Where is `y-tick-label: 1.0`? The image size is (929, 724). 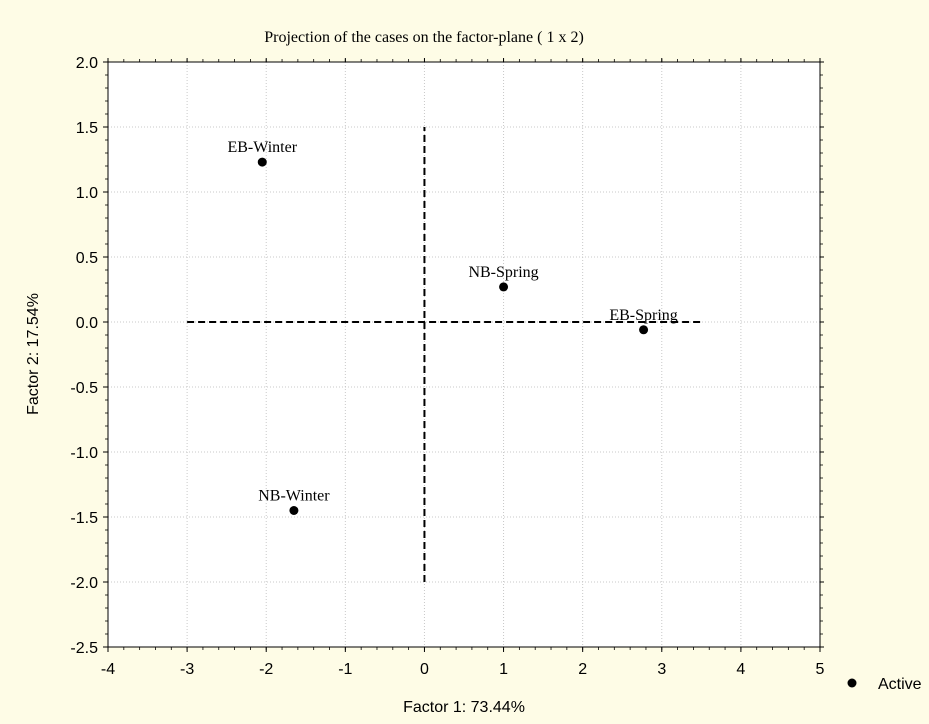
y-tick-label: 1.0 is located at coordinates (87, 193).